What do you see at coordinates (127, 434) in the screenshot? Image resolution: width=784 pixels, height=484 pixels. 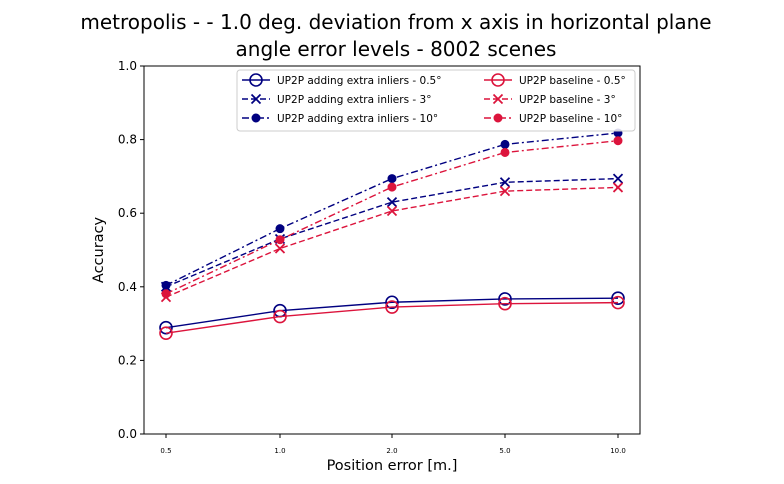 I see `y-tick-label: 0.0` at bounding box center [127, 434].